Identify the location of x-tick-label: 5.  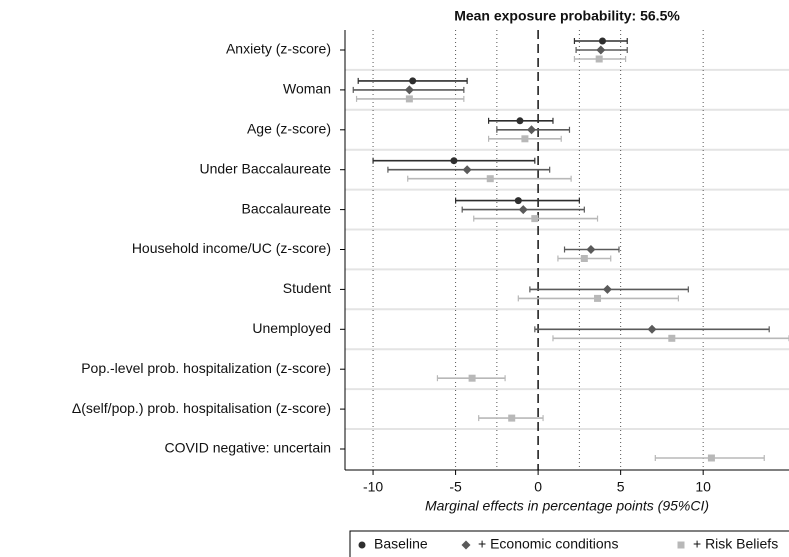
(621, 487).